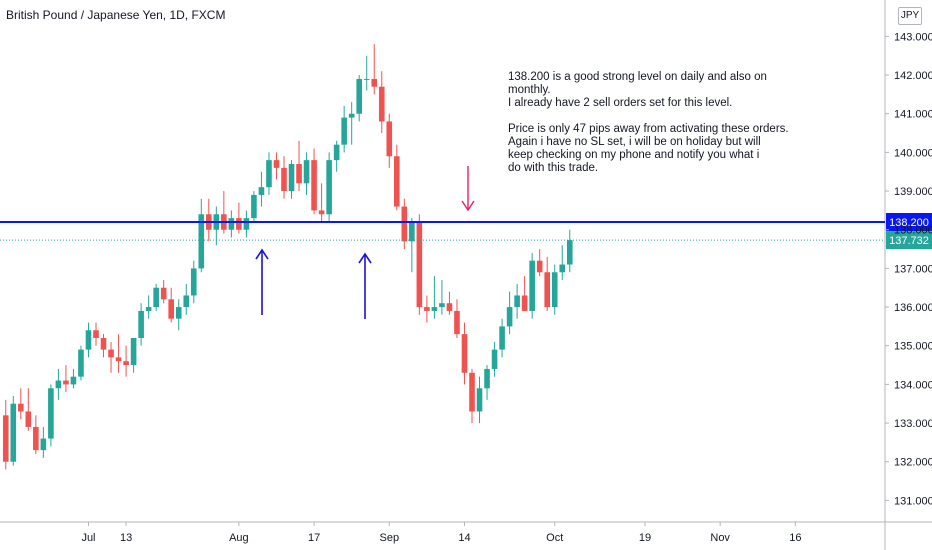  What do you see at coordinates (645, 538) in the screenshot?
I see `x-tick-label: 19` at bounding box center [645, 538].